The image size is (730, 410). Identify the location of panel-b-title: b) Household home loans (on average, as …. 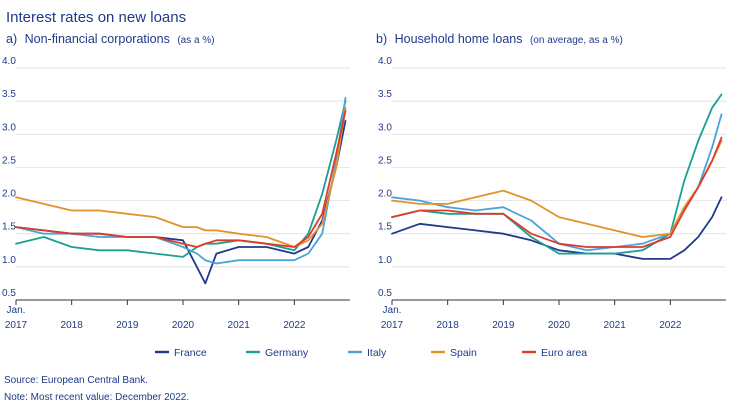
(499, 39).